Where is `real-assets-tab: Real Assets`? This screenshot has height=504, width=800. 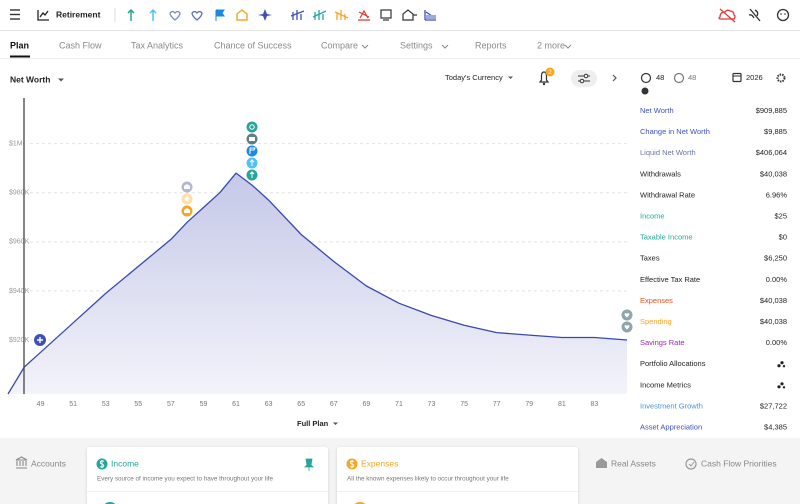
real-assets-tab: Real Assets is located at coordinates (626, 463).